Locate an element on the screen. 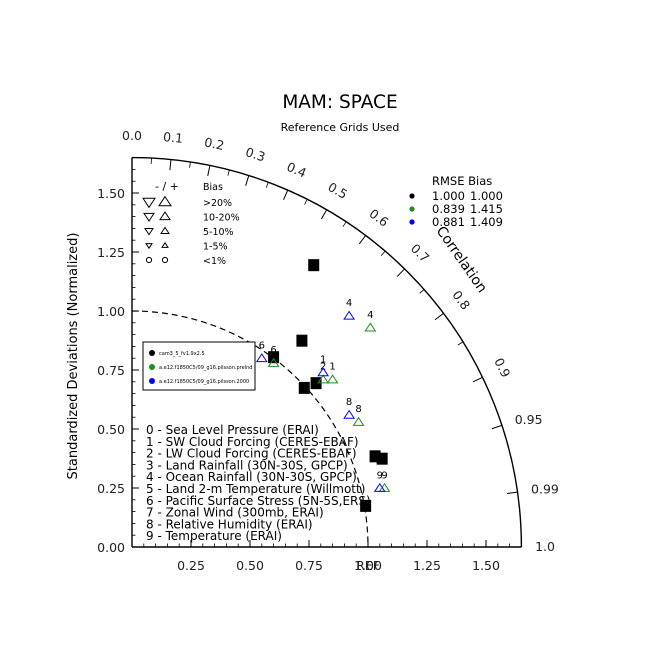 The image size is (648, 648). rmse-value: 0.881 is located at coordinates (448, 222).